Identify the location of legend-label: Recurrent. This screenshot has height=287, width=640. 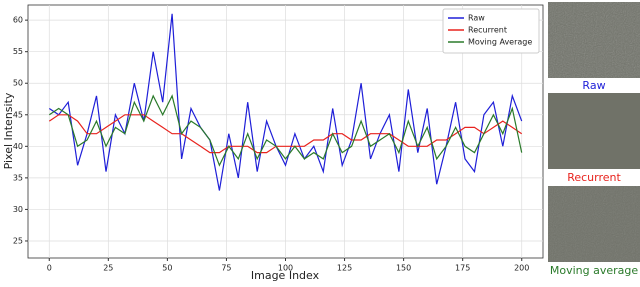
(487, 30).